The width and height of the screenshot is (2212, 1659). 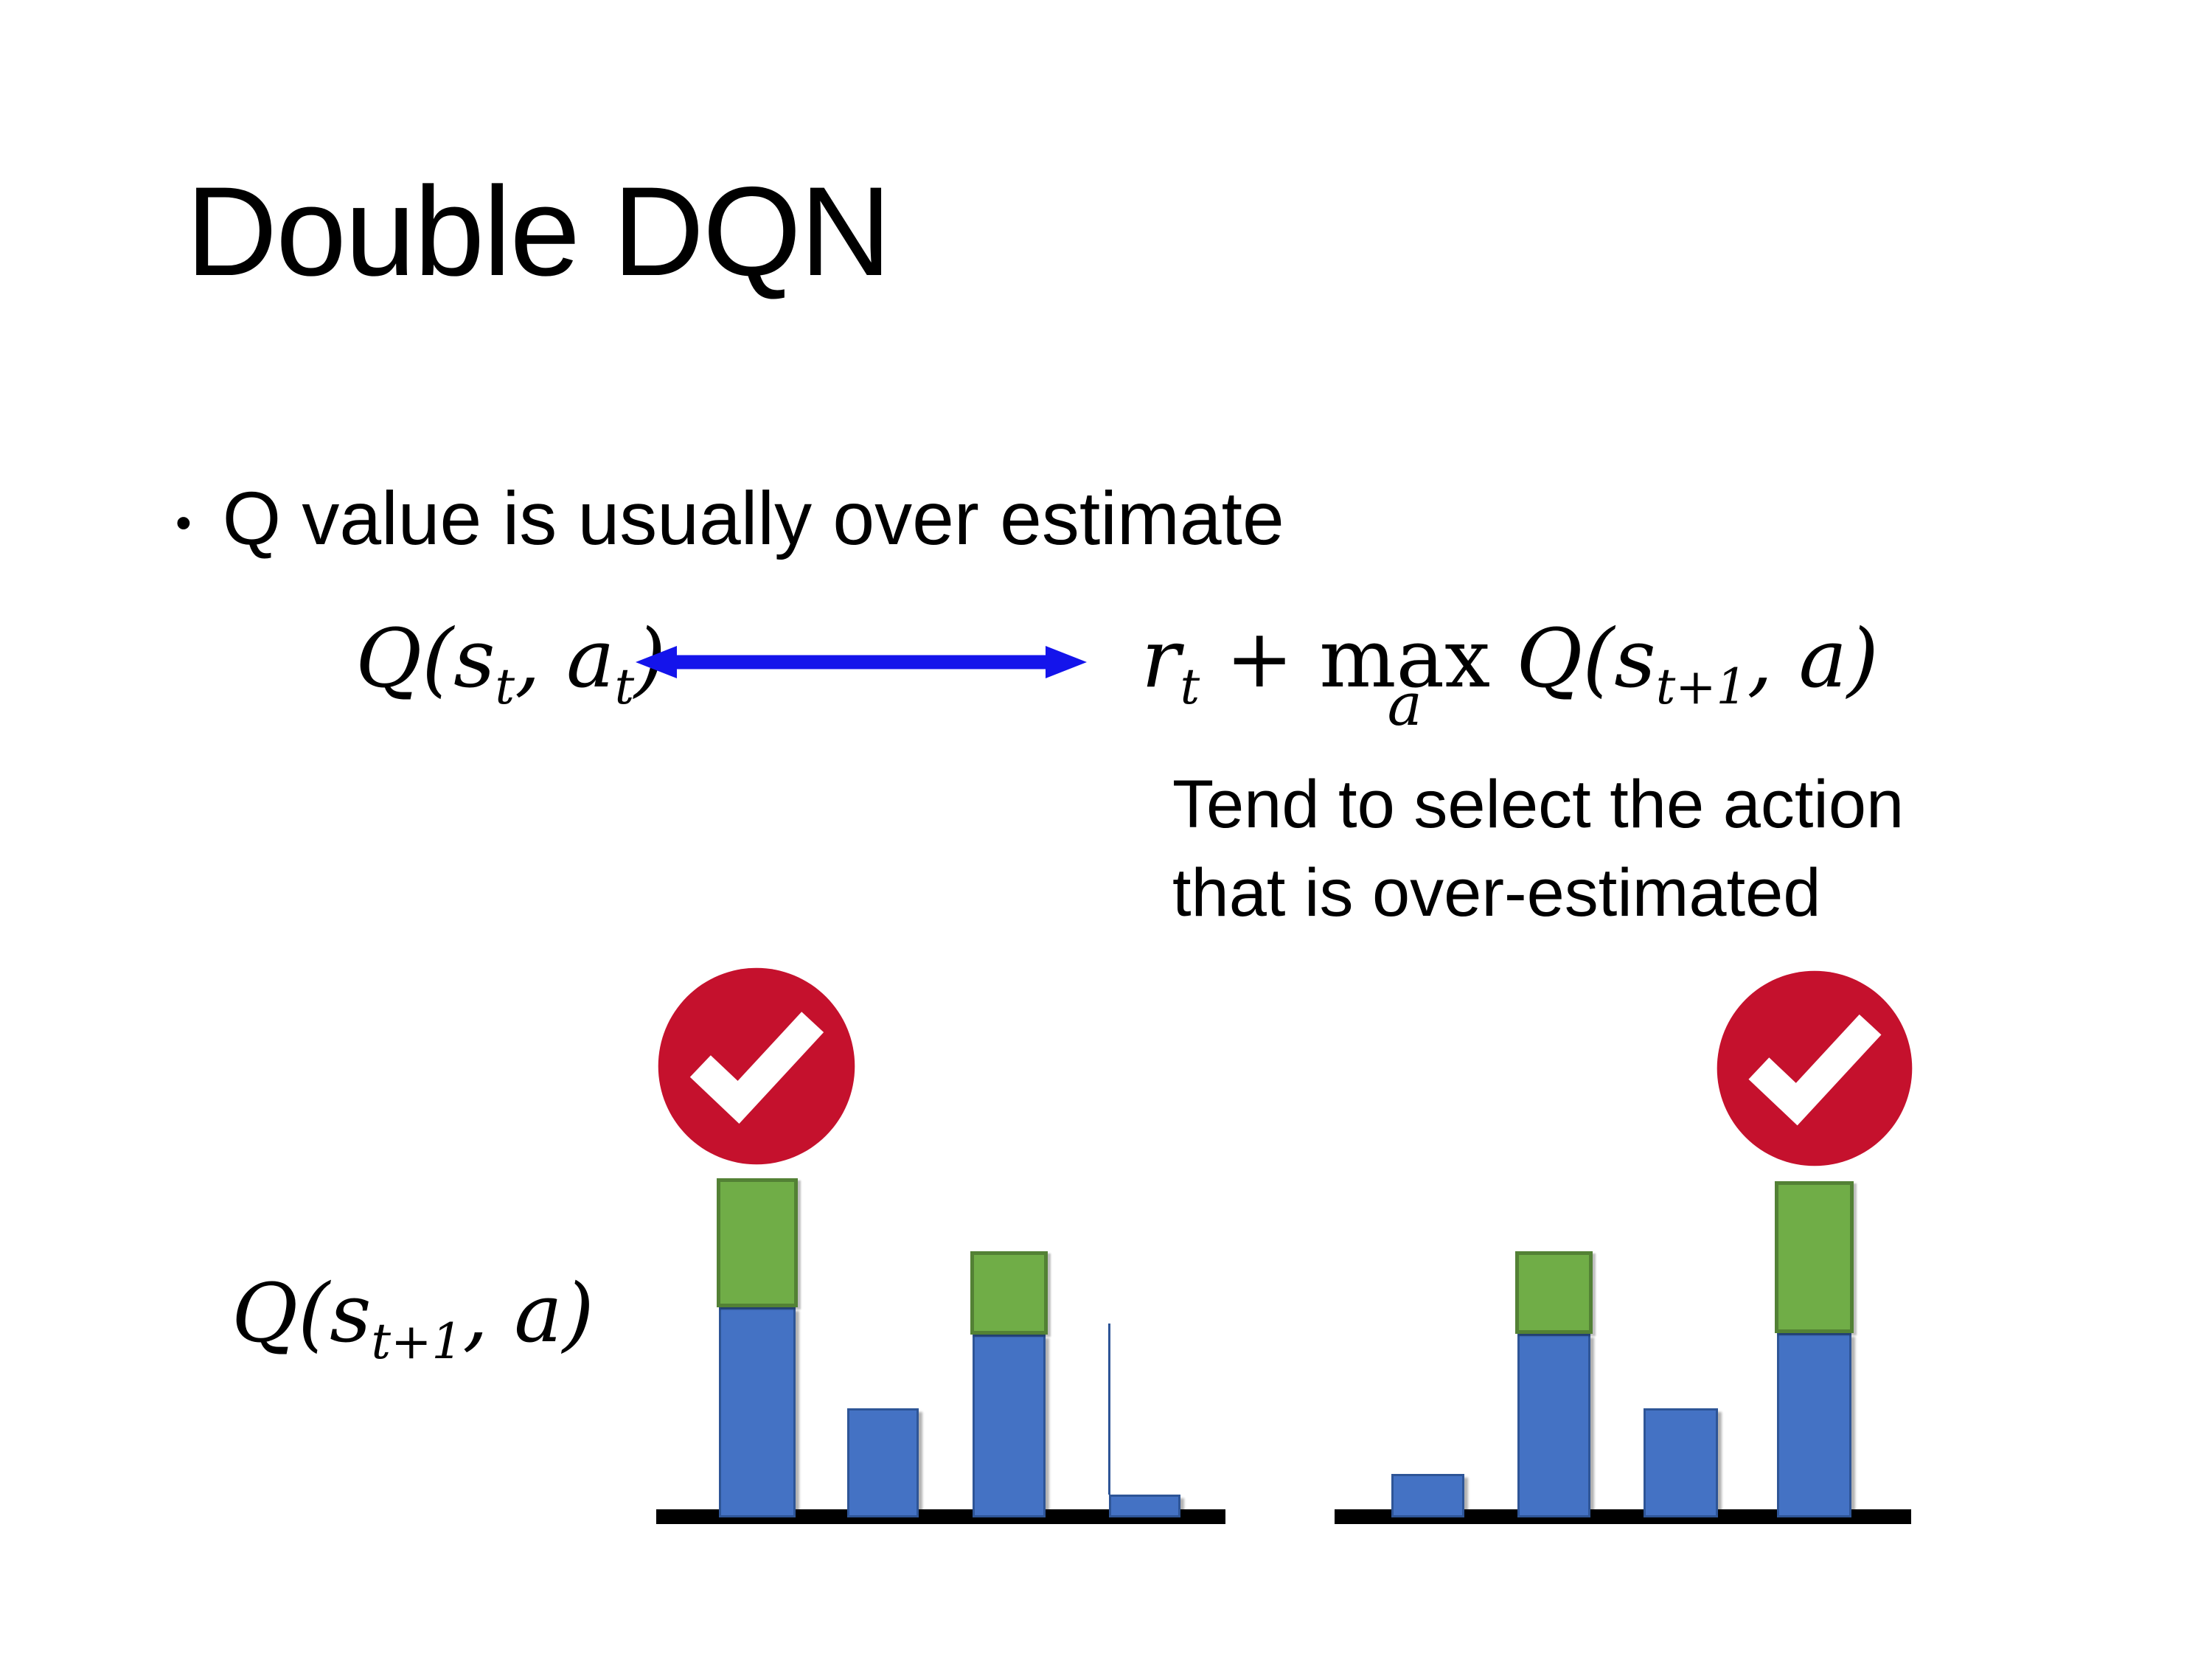 I want to click on bullet-text: Q value is usually over estimate, so click(x=753, y=518).